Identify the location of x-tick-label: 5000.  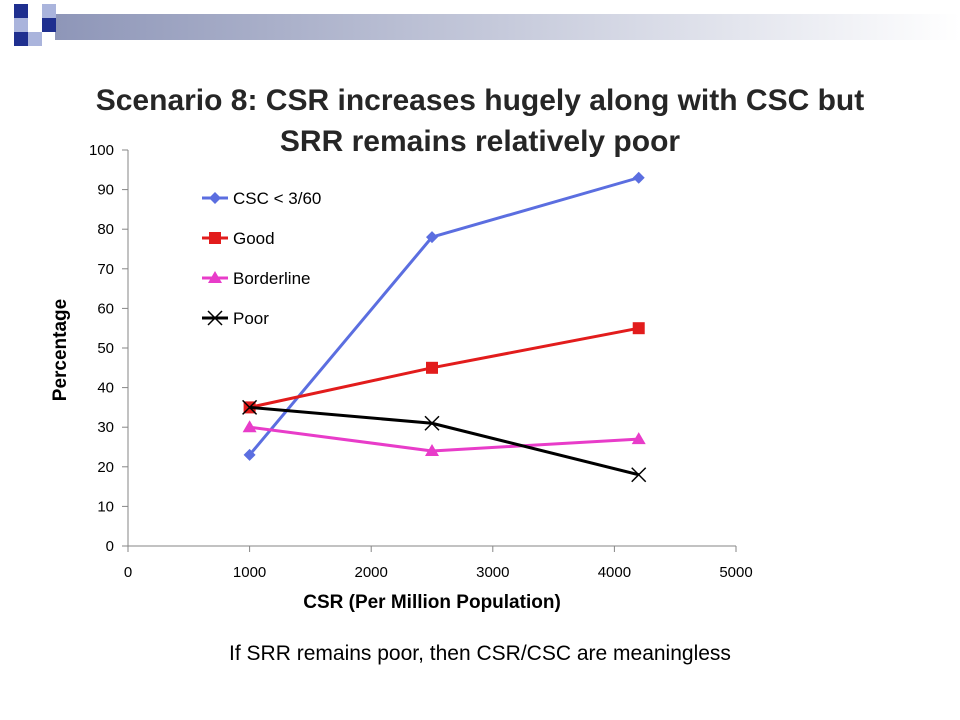
(735, 572).